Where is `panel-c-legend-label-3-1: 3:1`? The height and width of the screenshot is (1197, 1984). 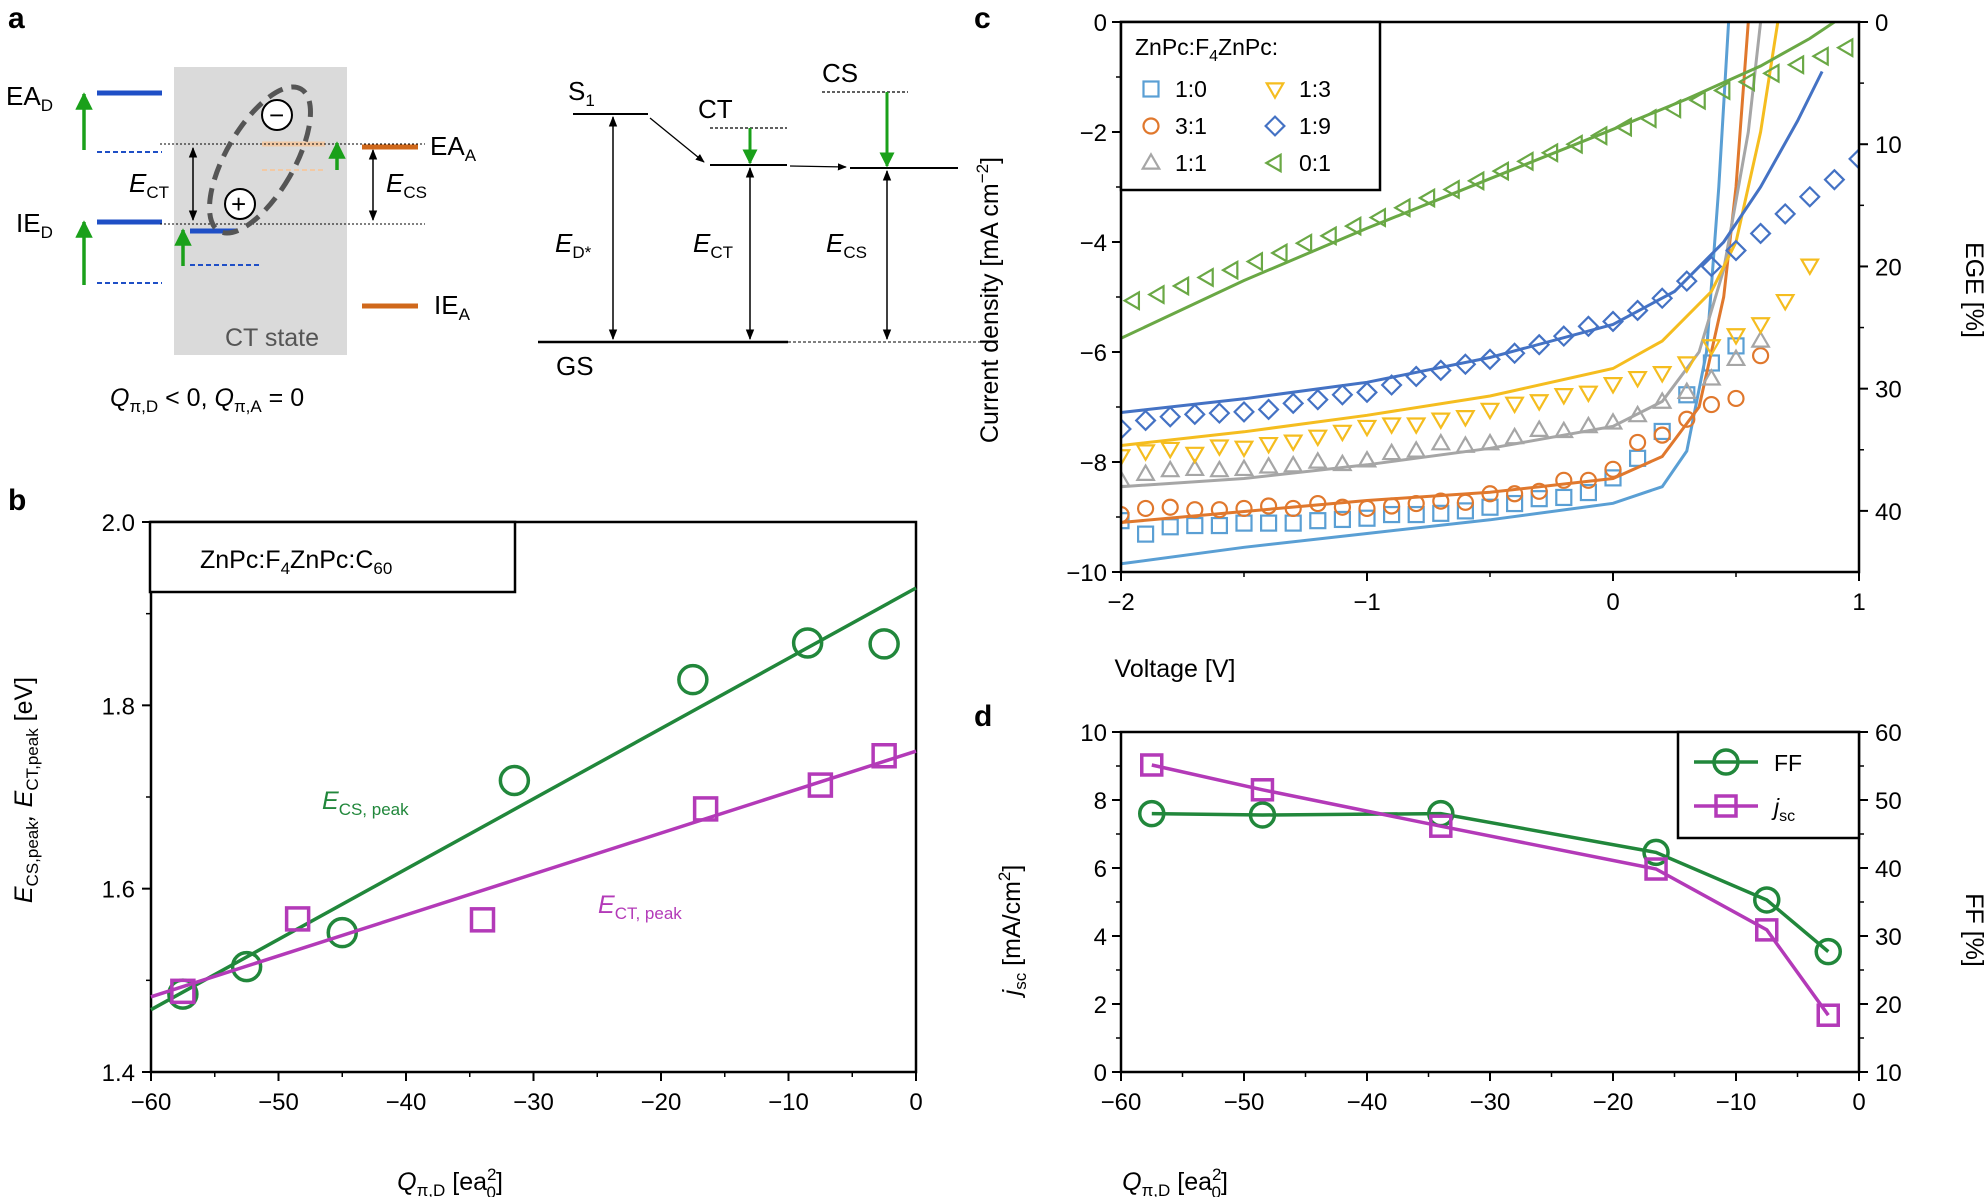
panel-c-legend-label-3-1: 3:1 is located at coordinates (1191, 126).